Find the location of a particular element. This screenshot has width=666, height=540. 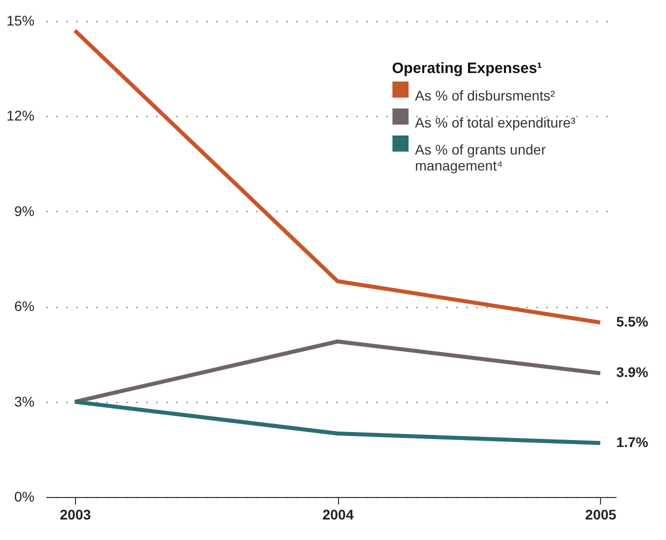

y-tick-label: 9% is located at coordinates (24, 210).